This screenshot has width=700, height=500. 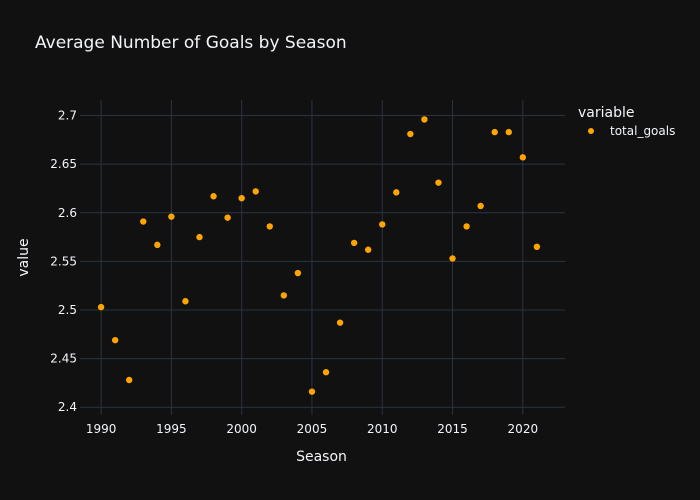 I want to click on legend-marker, so click(x=591, y=131).